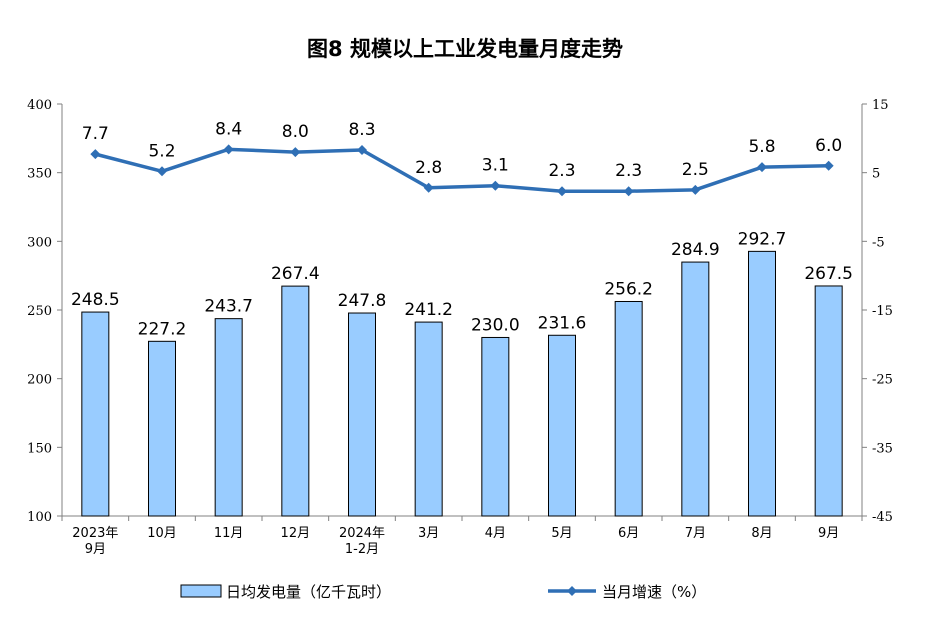 Image resolution: width=931 pixels, height=644 pixels. I want to click on bar-value-label: 256.2, so click(628, 289).